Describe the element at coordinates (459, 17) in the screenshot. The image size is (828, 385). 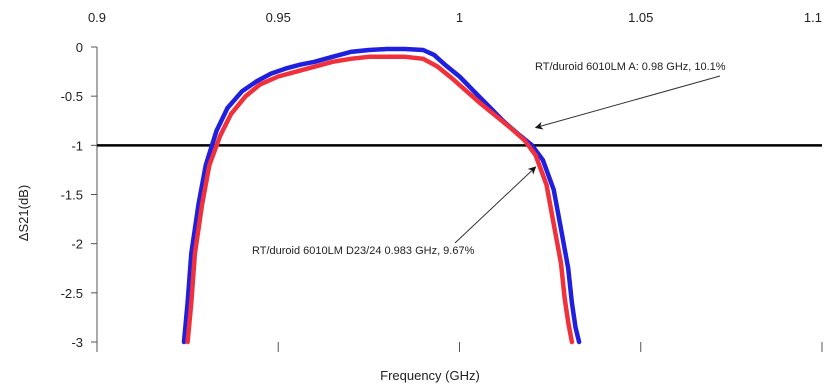
I see `x-tick-label: 1` at that location.